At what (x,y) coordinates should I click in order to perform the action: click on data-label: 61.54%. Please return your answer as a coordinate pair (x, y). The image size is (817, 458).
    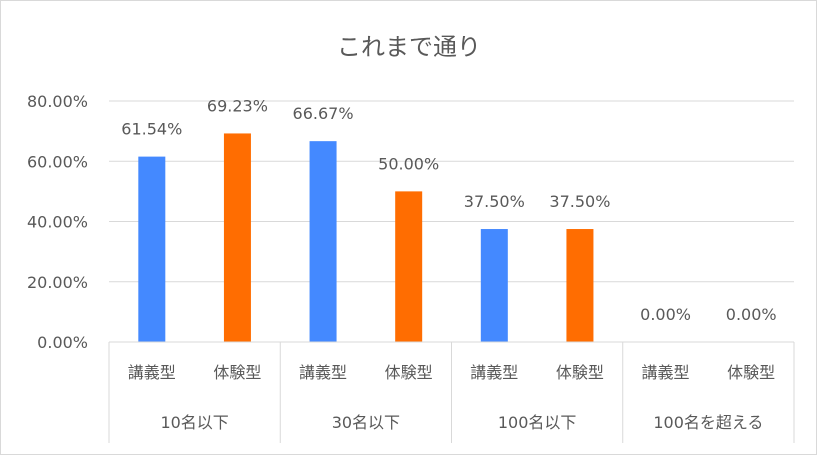
    Looking at the image, I should click on (151, 129).